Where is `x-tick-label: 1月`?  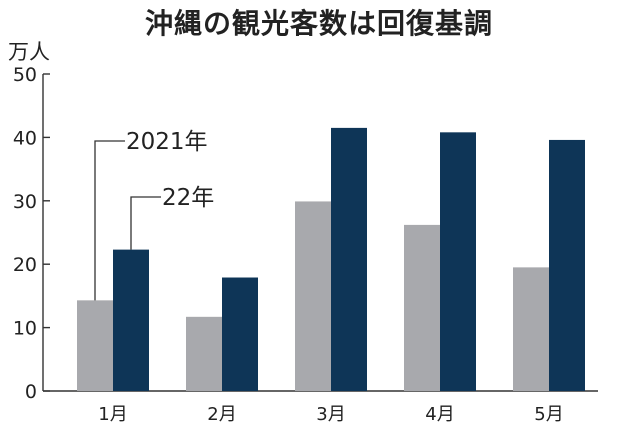
x-tick-label: 1月 is located at coordinates (112, 414).